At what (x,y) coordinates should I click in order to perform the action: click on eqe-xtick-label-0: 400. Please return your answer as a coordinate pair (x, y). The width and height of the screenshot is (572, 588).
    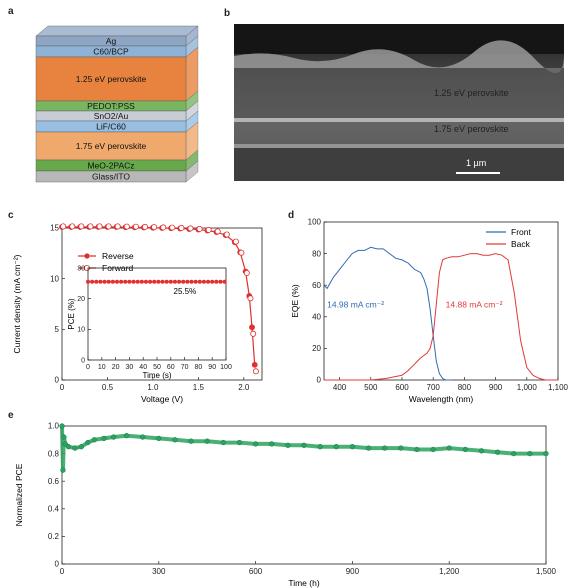
    Looking at the image, I should click on (340, 387).